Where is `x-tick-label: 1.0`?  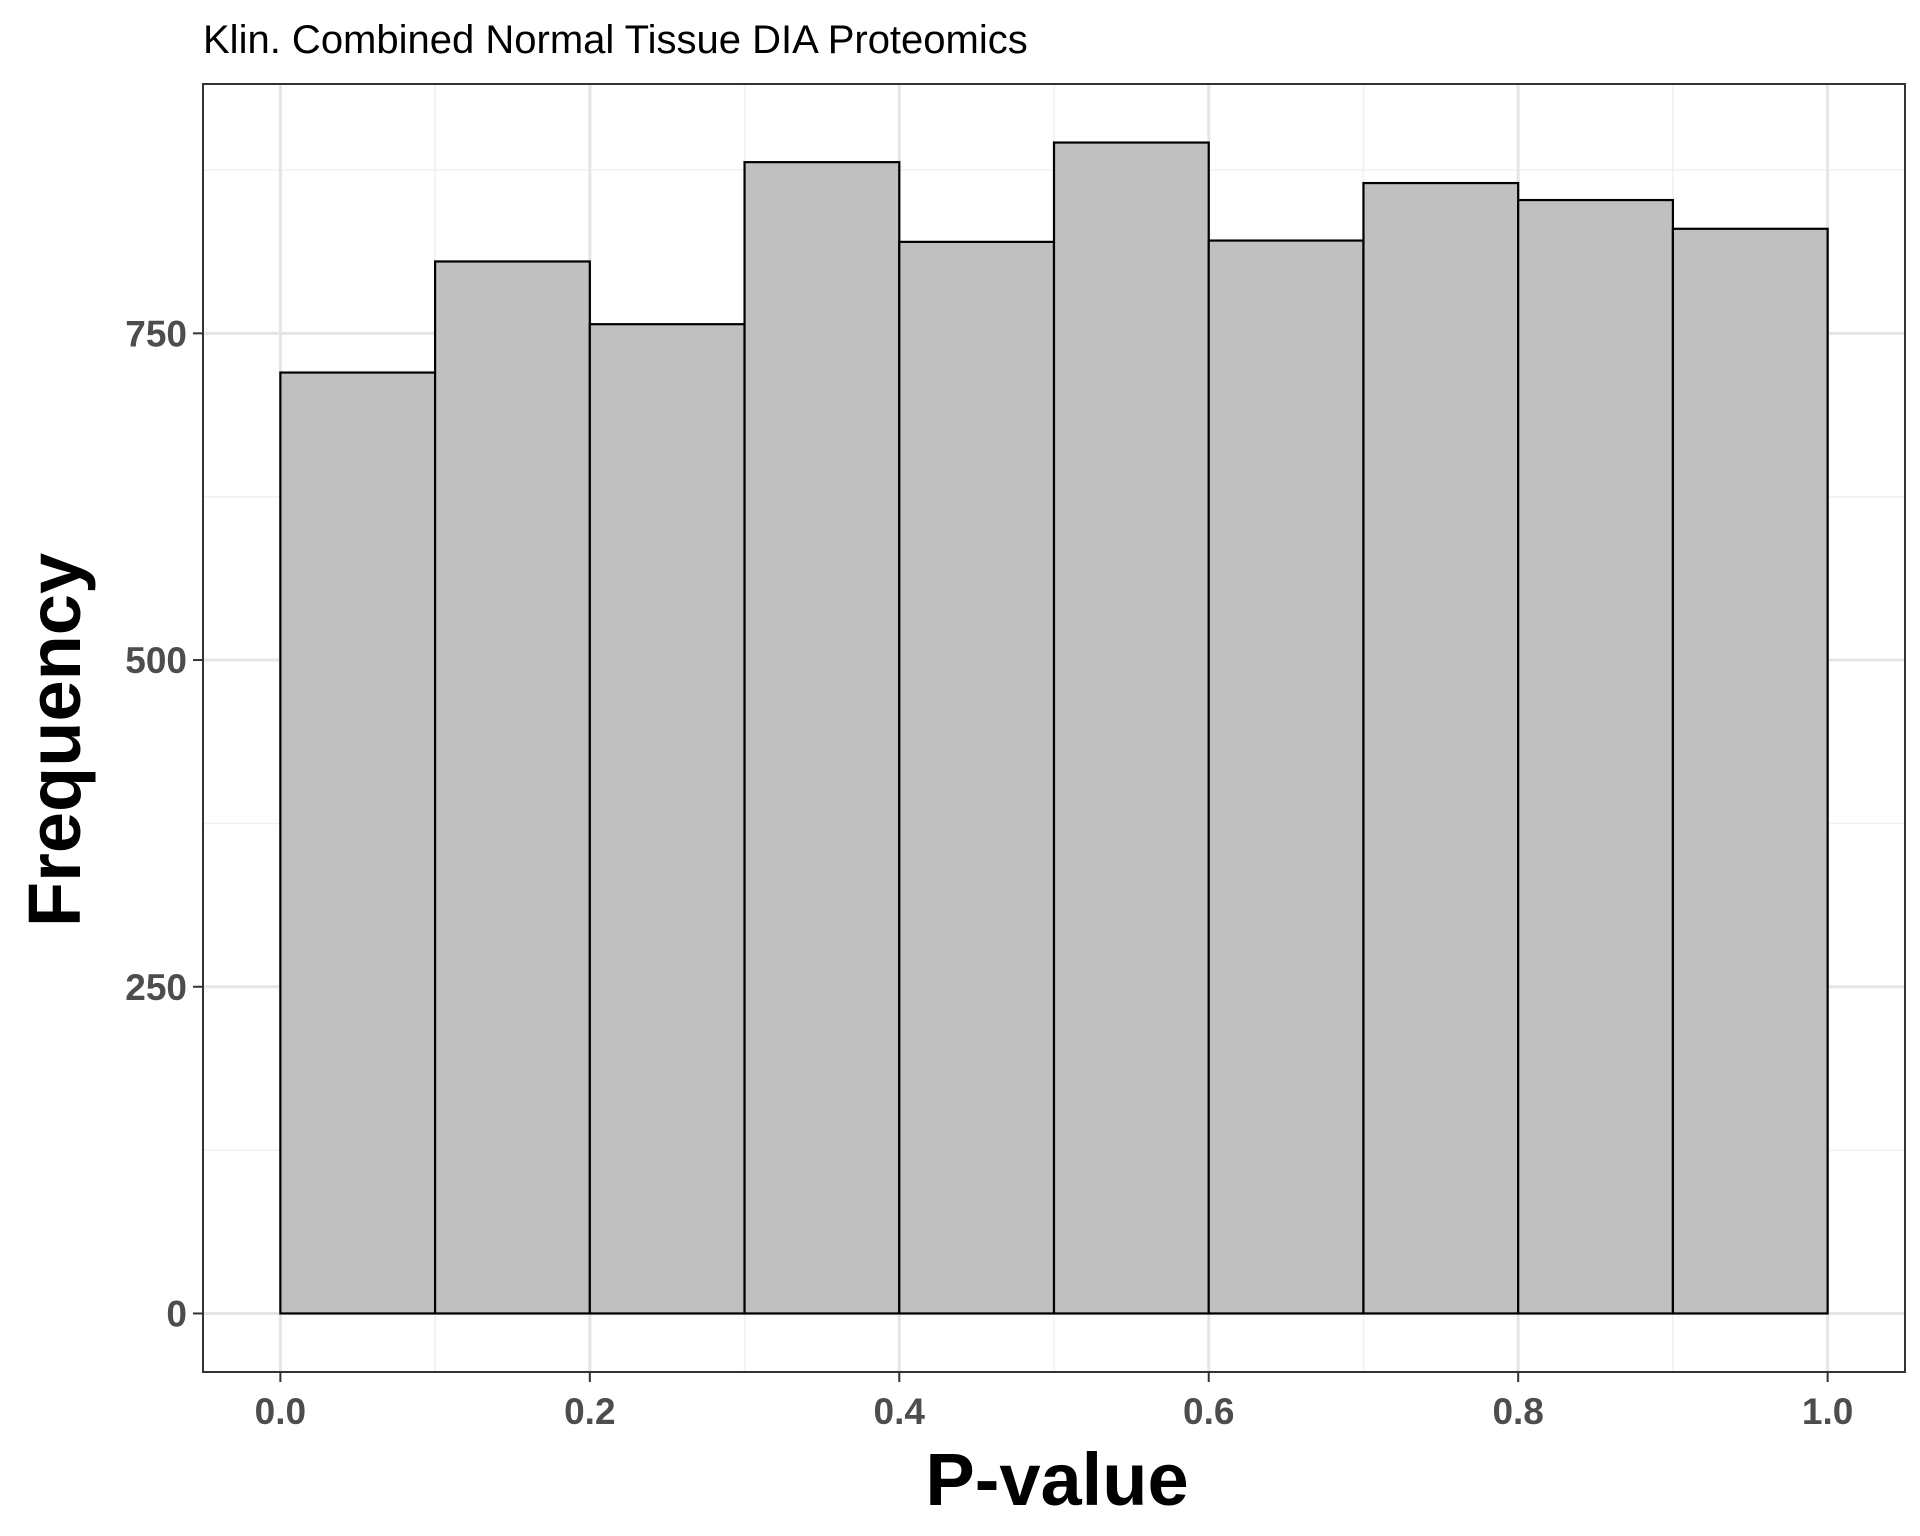 x-tick-label: 1.0 is located at coordinates (1827, 1411).